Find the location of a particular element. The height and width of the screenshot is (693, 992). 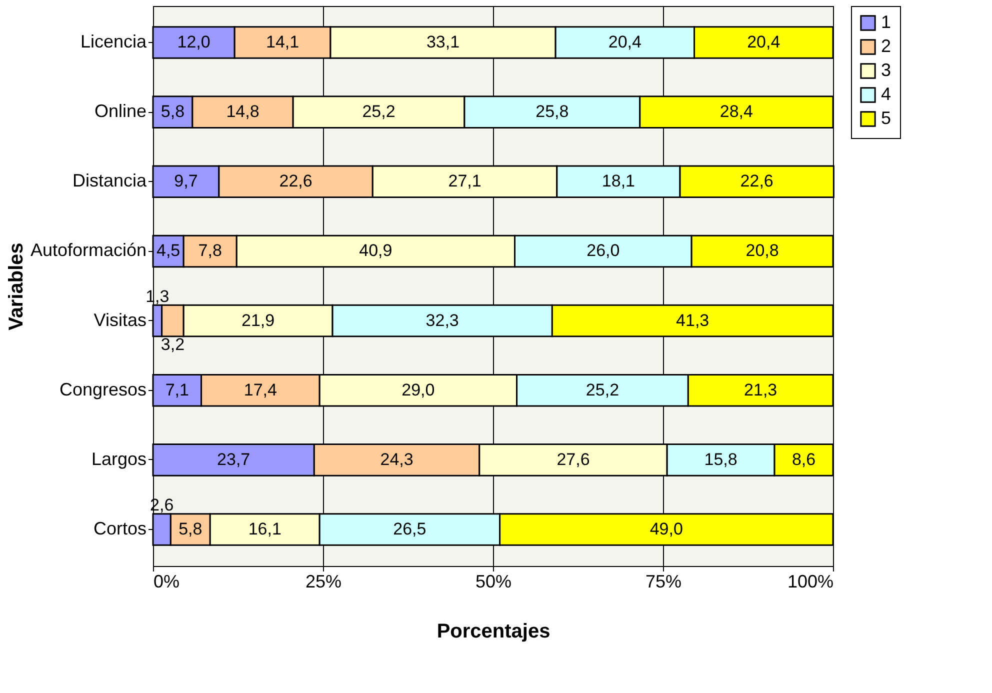

data-label: 7,8 is located at coordinates (210, 250).